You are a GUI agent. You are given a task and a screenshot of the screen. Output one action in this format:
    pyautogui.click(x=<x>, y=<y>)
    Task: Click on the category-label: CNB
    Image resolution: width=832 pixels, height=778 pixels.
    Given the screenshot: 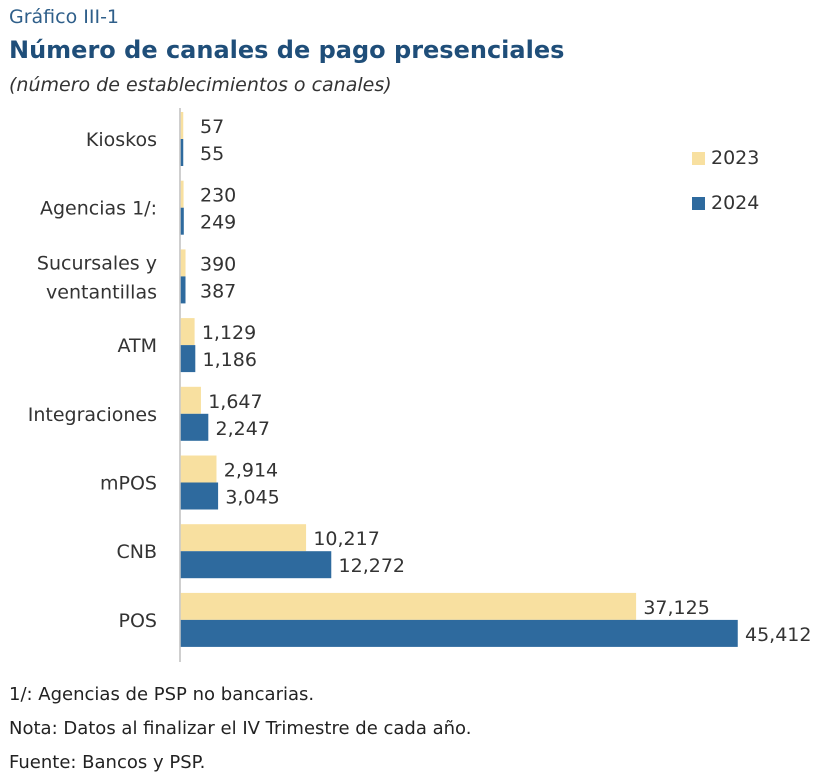 What is the action you would take?
    pyautogui.click(x=136, y=552)
    